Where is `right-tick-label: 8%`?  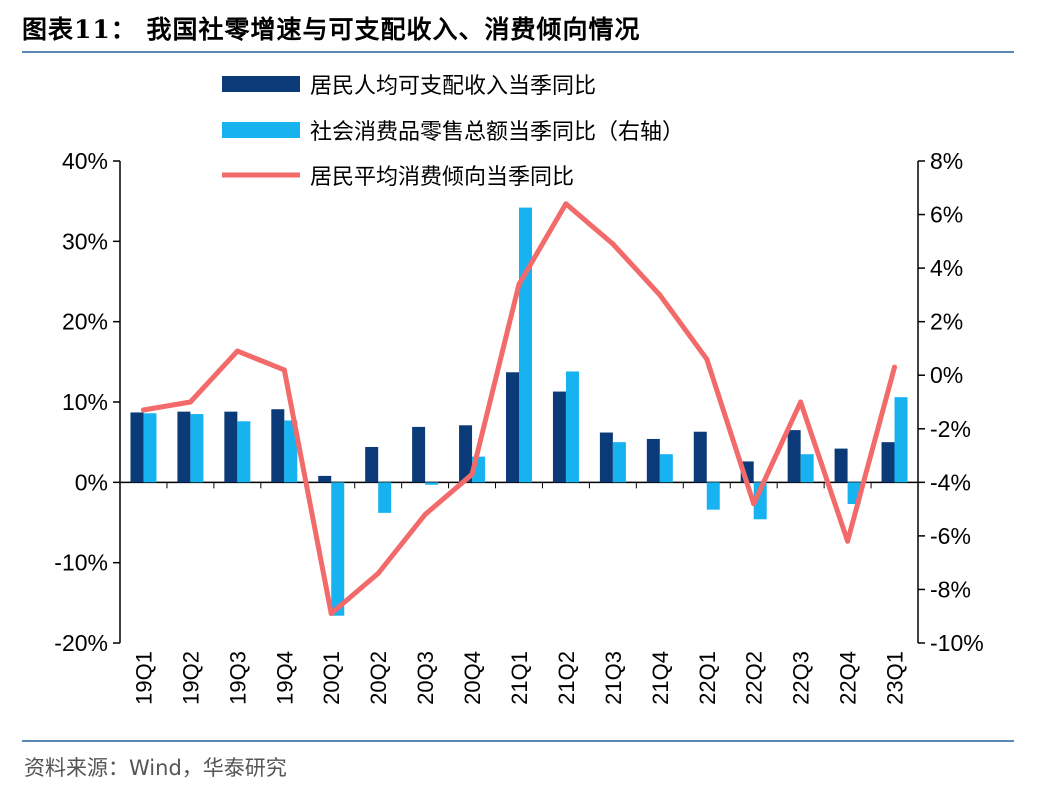
right-tick-label: 8% is located at coordinates (946, 161).